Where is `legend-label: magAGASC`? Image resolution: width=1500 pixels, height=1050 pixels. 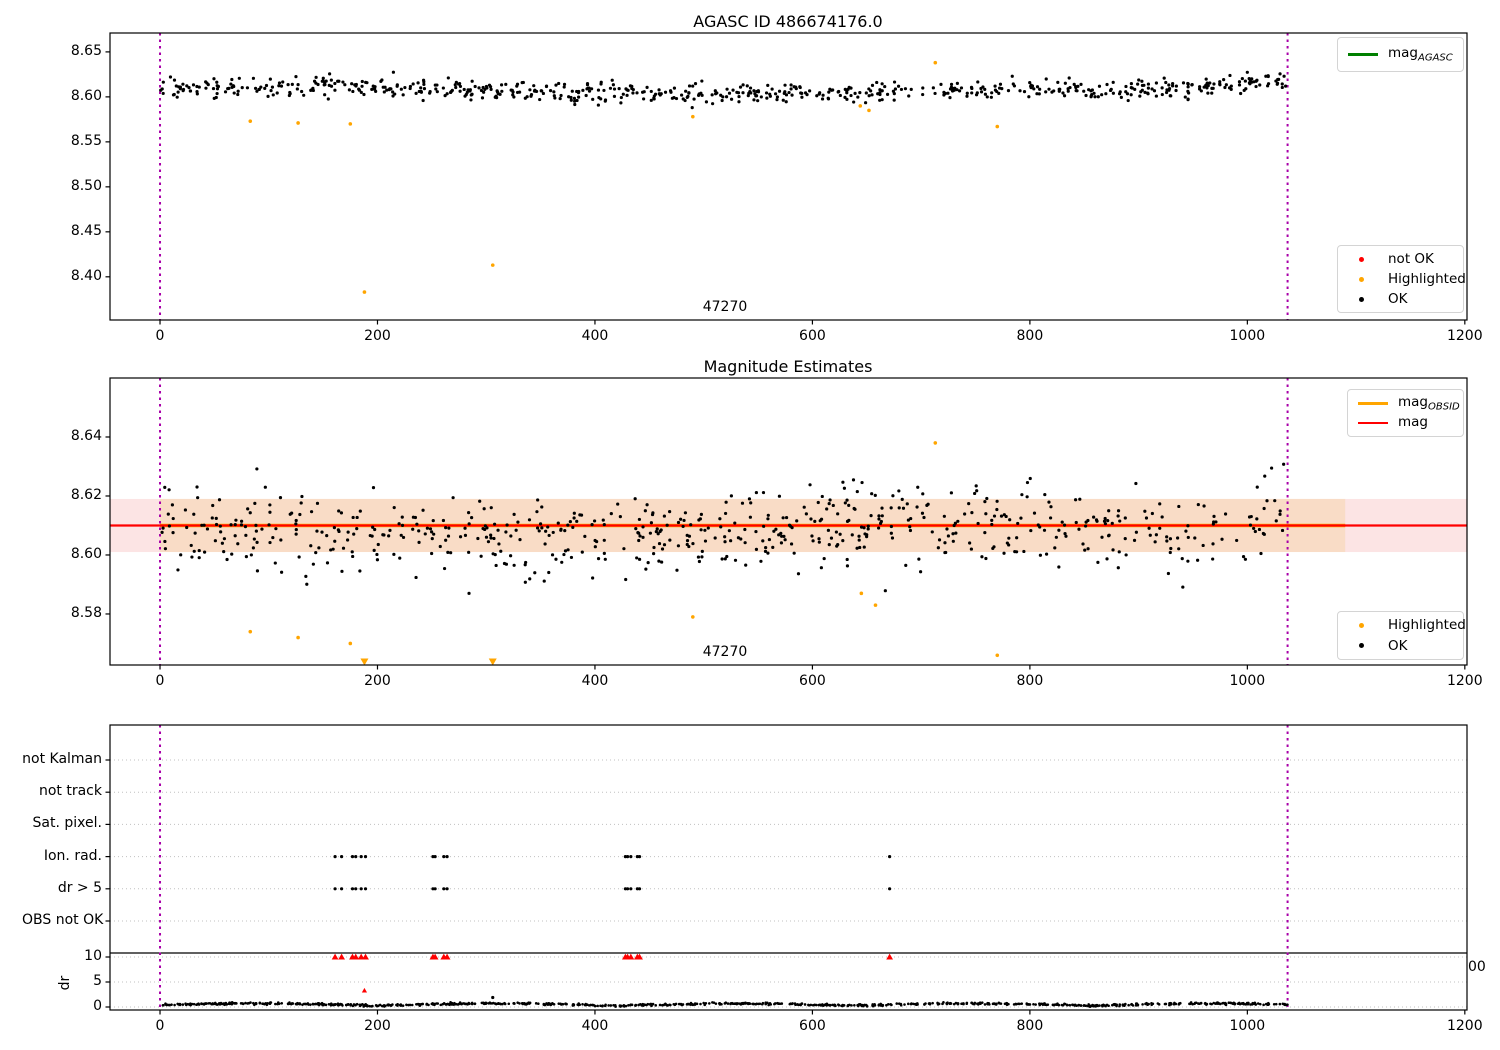 legend-label: magAGASC is located at coordinates (1420, 54).